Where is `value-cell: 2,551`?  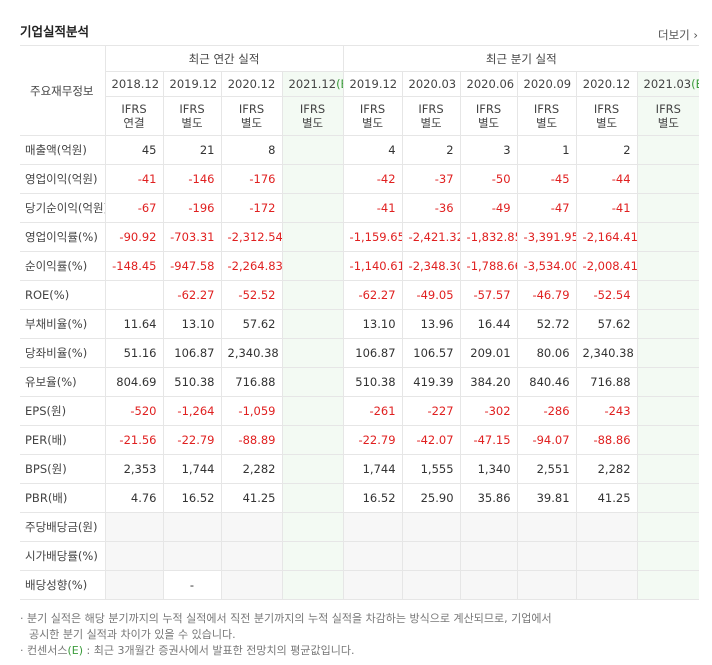 value-cell: 2,551 is located at coordinates (546, 469).